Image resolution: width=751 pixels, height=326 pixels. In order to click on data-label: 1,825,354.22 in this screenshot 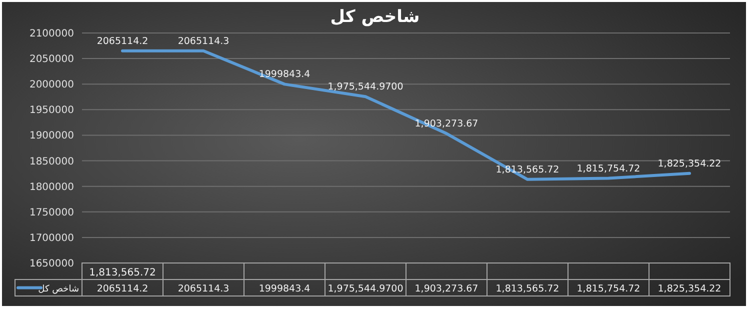, I will do `click(690, 288)`.